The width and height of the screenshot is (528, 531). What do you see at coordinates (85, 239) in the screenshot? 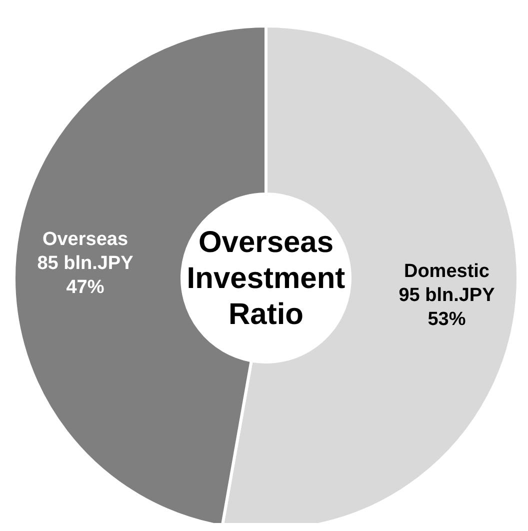
I see `slice-label: Overseas` at bounding box center [85, 239].